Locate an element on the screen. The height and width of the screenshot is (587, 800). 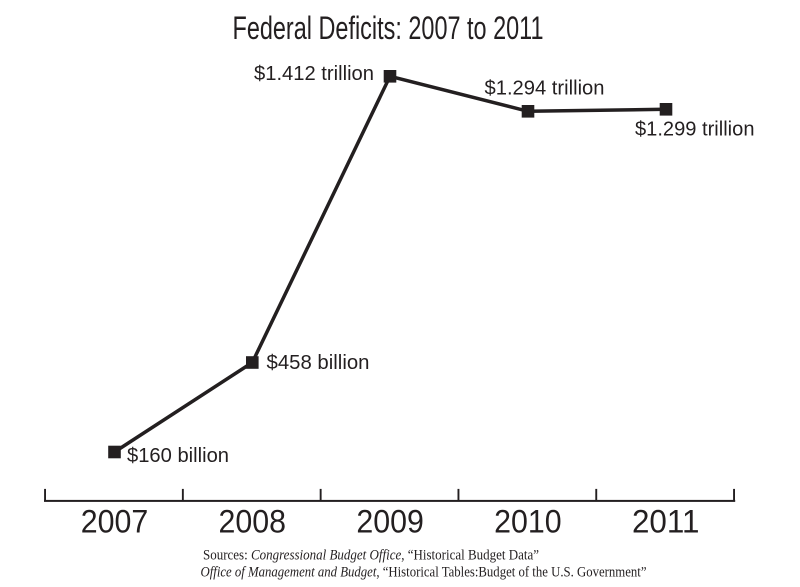
svg-text: $1.299 trillion is located at coordinates (695, 130).